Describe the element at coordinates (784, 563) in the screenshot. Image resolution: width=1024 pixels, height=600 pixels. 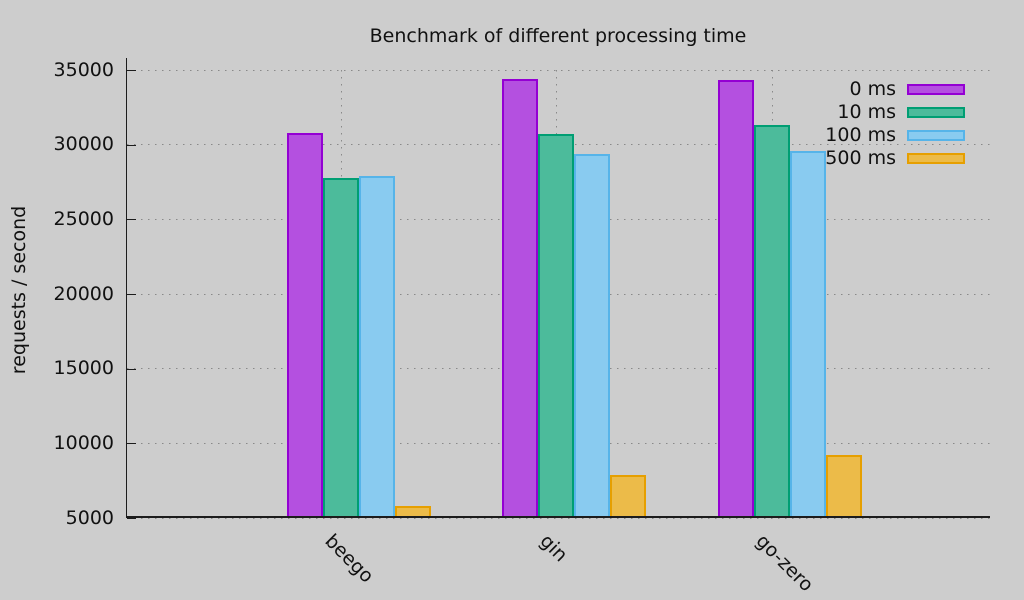
I see `x-category-label: go-zero` at that location.